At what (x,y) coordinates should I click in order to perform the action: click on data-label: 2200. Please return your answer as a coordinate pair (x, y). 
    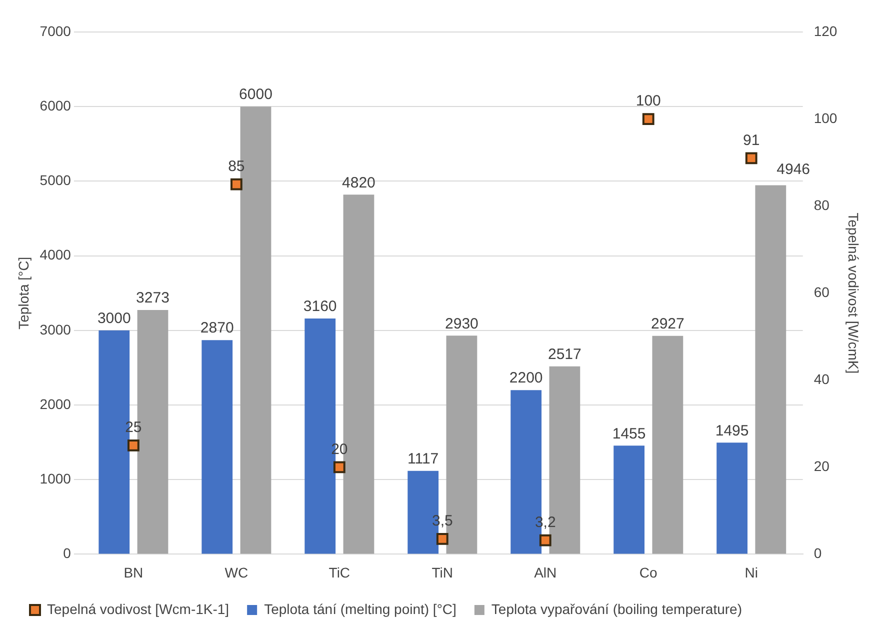
    Looking at the image, I should click on (526, 378).